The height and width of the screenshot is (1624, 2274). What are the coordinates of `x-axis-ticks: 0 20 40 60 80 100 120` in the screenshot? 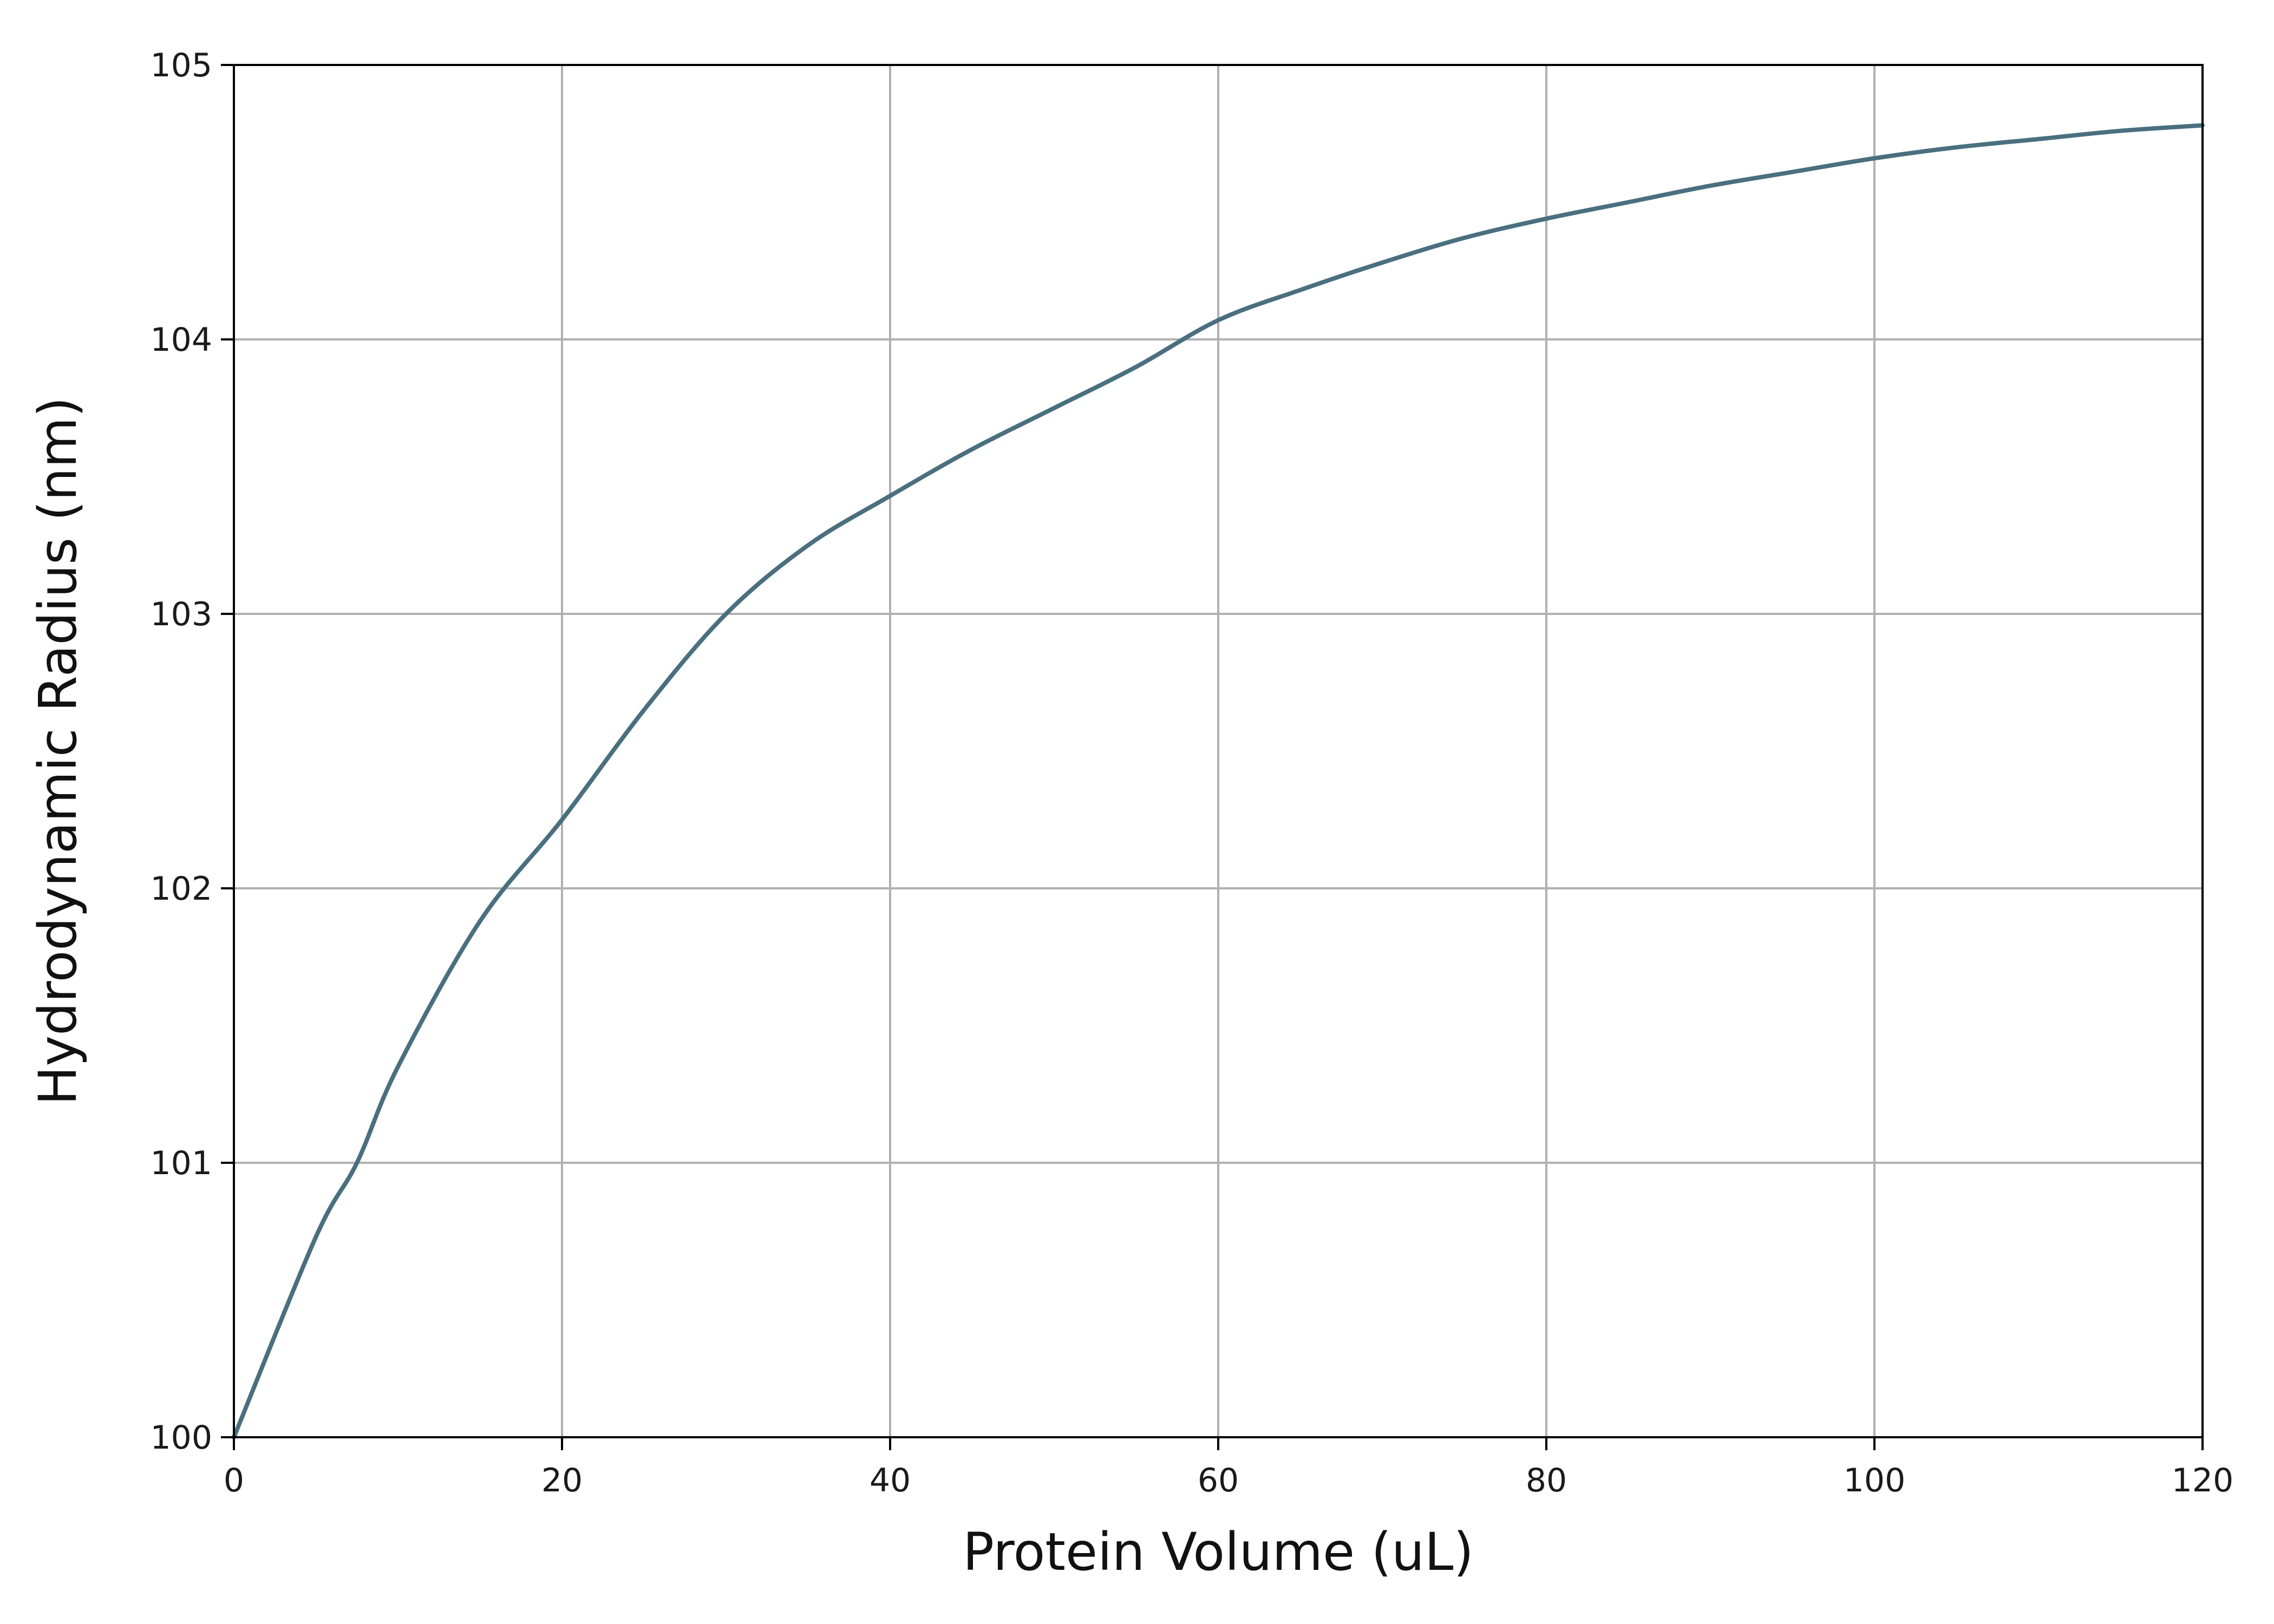 It's located at (1229, 1468).